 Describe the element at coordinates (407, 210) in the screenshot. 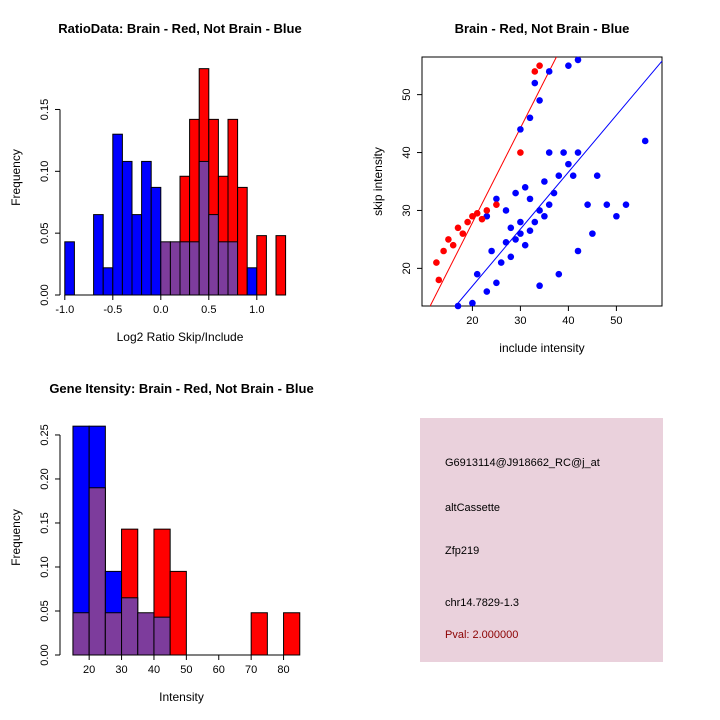

I see `y-tick-label: 30` at that location.